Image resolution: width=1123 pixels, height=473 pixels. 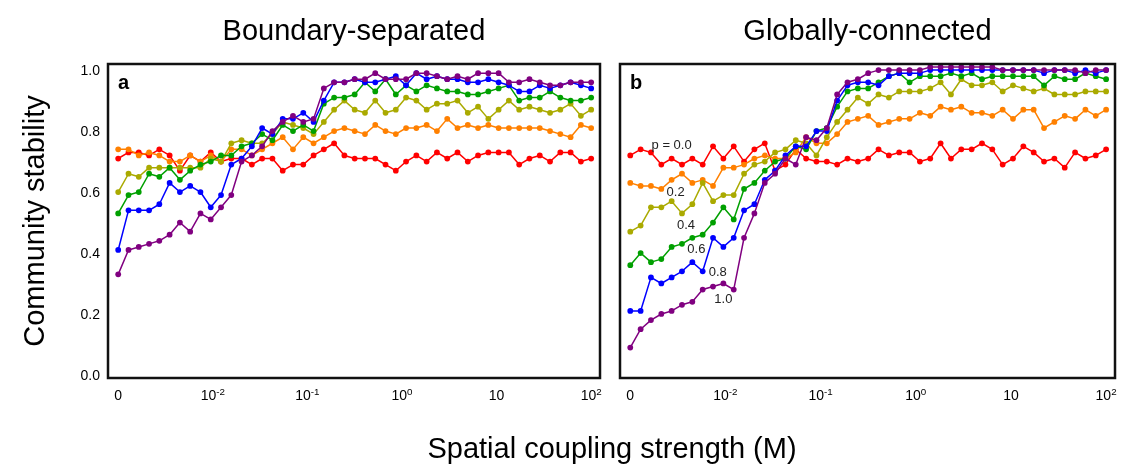 I want to click on x-axis-title: Spatial coupling strength (M), so click(x=612, y=448).